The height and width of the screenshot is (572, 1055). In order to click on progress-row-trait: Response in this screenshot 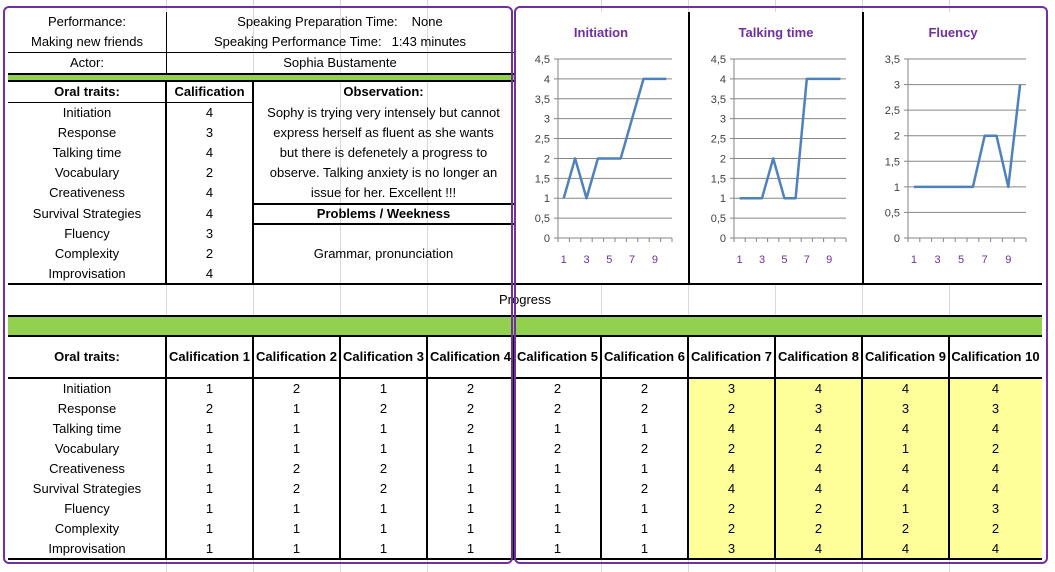, I will do `click(87, 408)`.